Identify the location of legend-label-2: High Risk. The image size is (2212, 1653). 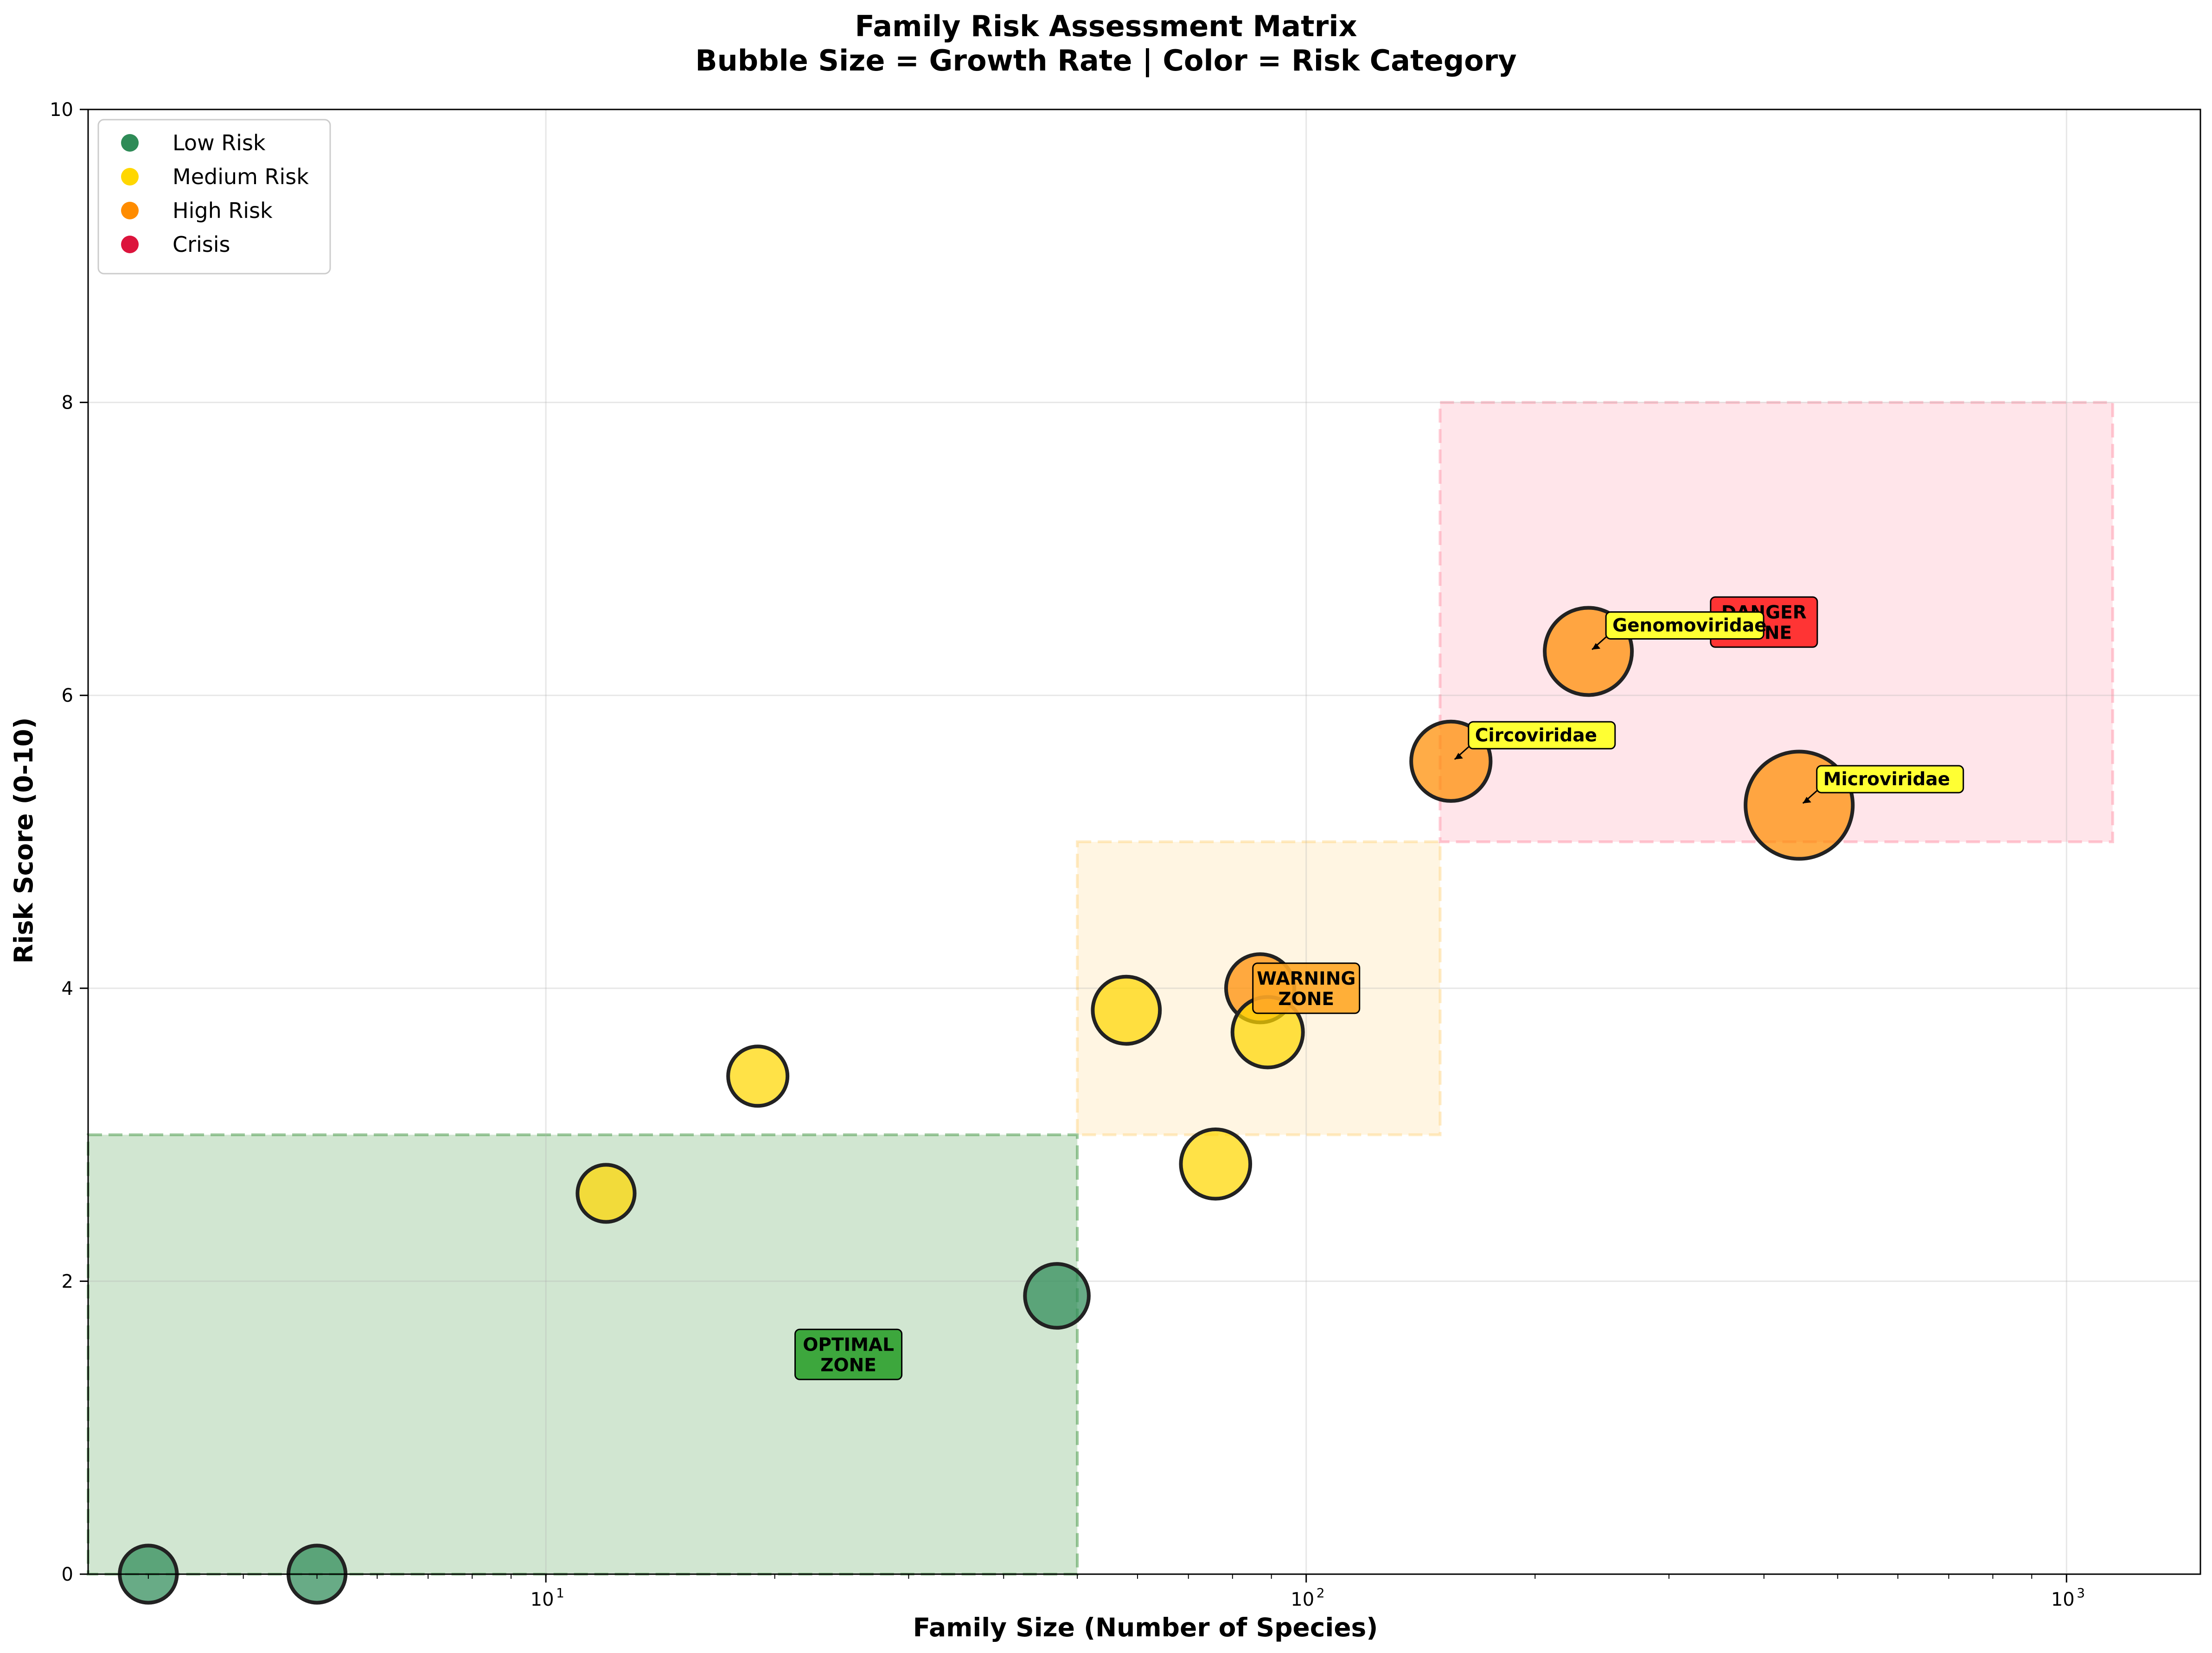
(223, 211).